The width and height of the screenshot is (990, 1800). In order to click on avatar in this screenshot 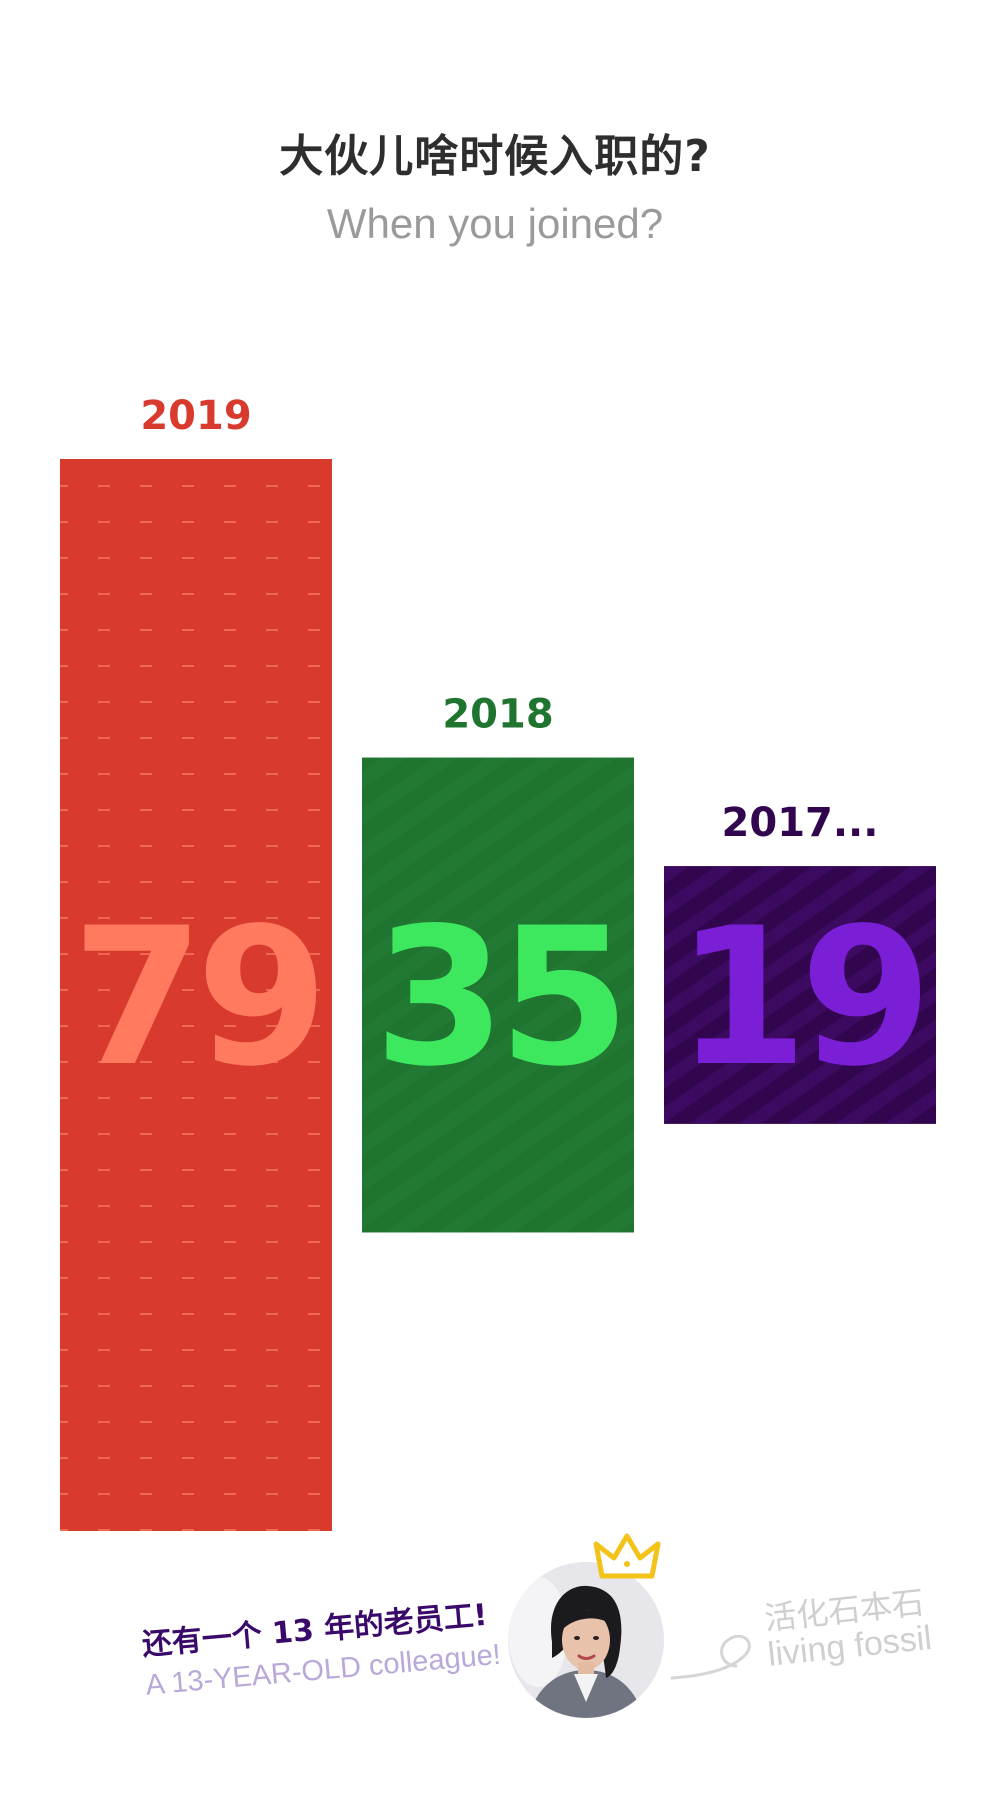, I will do `click(586, 1640)`.